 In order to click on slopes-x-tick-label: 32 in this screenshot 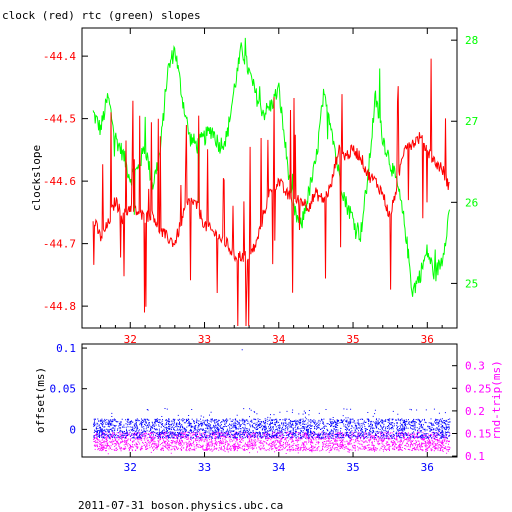, I will do `click(130, 339)`.